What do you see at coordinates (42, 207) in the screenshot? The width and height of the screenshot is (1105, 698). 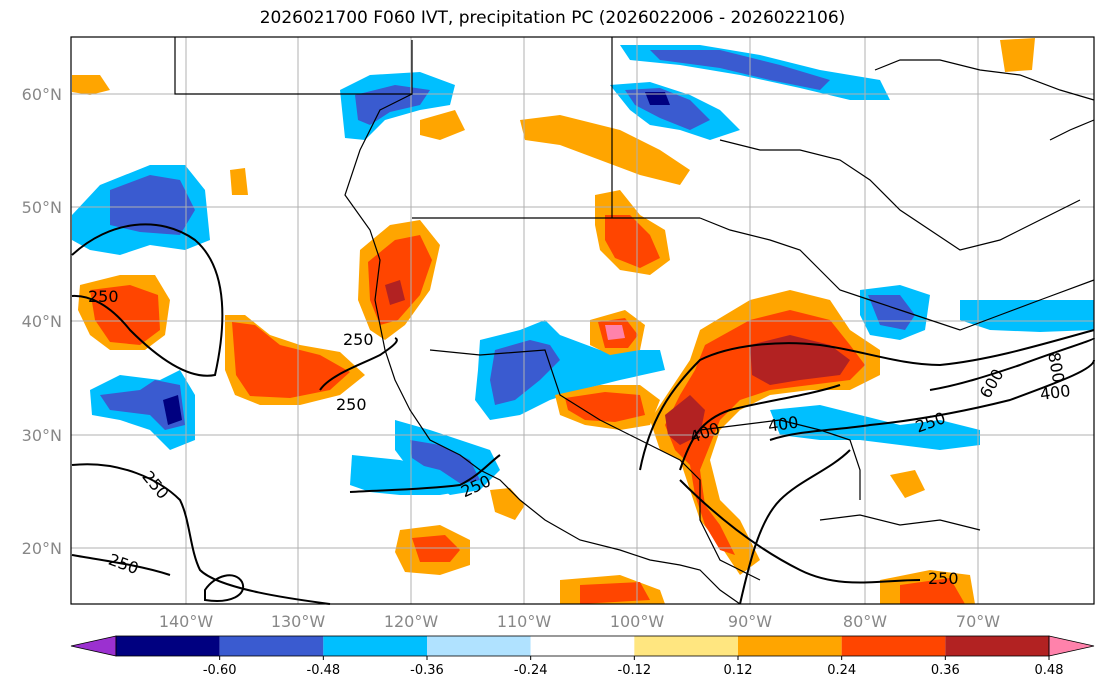 I see `lat-label: 50°N` at bounding box center [42, 207].